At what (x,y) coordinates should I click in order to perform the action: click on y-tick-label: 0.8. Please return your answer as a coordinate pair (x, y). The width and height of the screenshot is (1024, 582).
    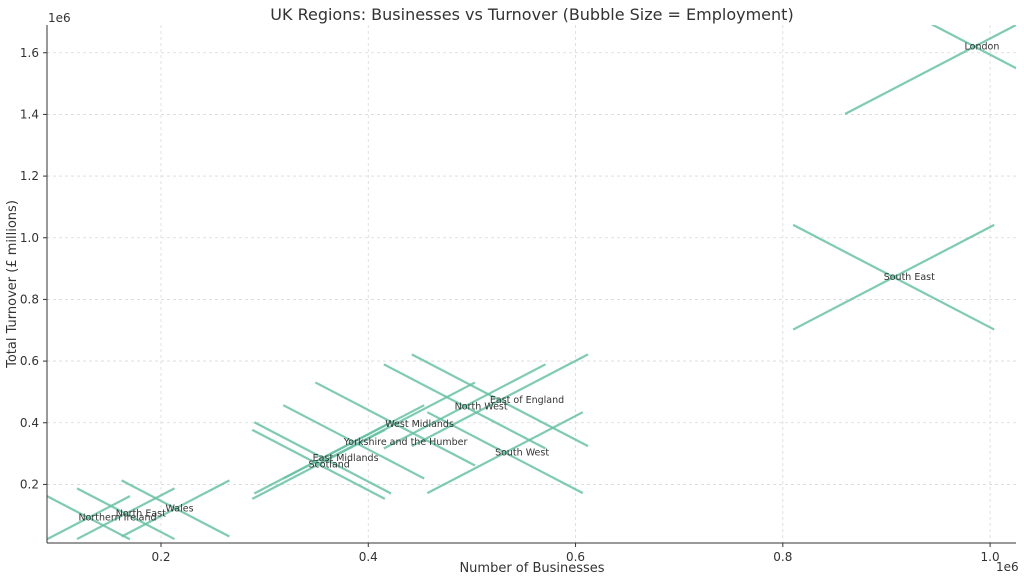
    Looking at the image, I should click on (29, 299).